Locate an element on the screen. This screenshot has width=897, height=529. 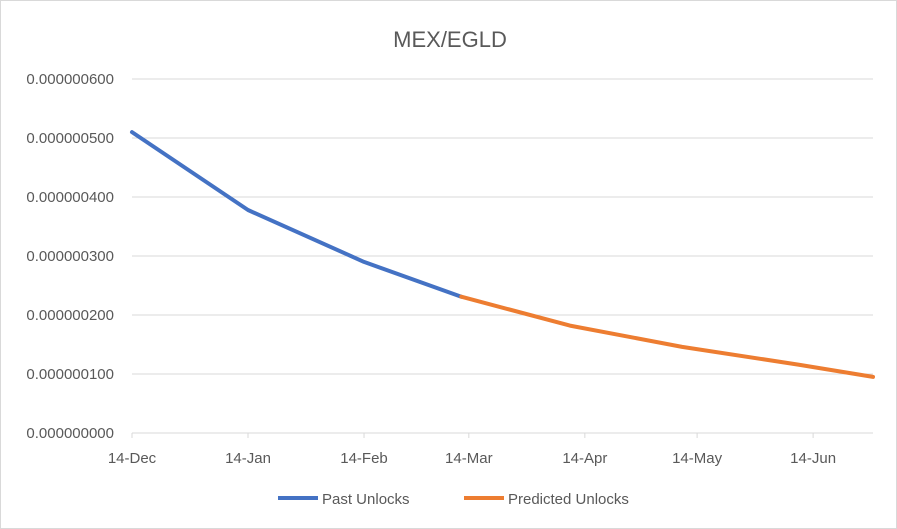
x-tick-label: 14-May is located at coordinates (697, 458).